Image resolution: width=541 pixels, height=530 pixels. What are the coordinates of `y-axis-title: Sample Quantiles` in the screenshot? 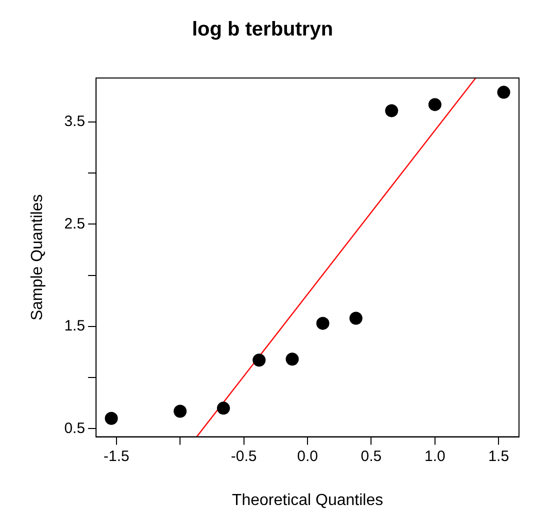 It's located at (37, 257).